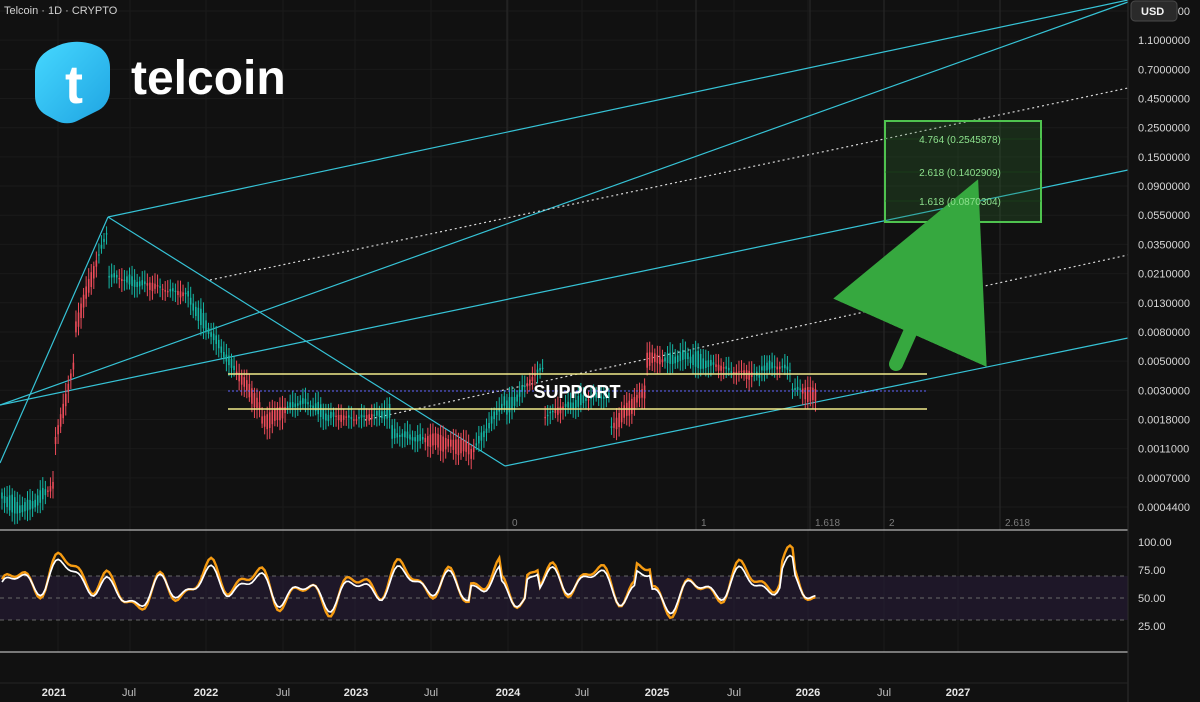 Image resolution: width=1200 pixels, height=702 pixels. What do you see at coordinates (657, 693) in the screenshot?
I see `x-axis-year-label: 2025` at bounding box center [657, 693].